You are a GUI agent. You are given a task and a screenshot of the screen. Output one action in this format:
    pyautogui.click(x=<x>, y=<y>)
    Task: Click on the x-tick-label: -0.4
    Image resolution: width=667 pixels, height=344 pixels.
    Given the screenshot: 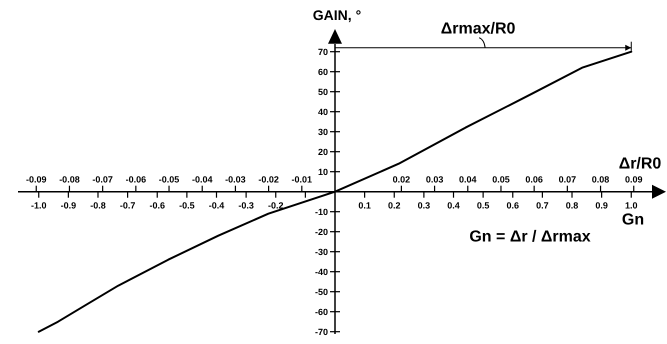 What is the action you would take?
    pyautogui.click(x=216, y=205)
    